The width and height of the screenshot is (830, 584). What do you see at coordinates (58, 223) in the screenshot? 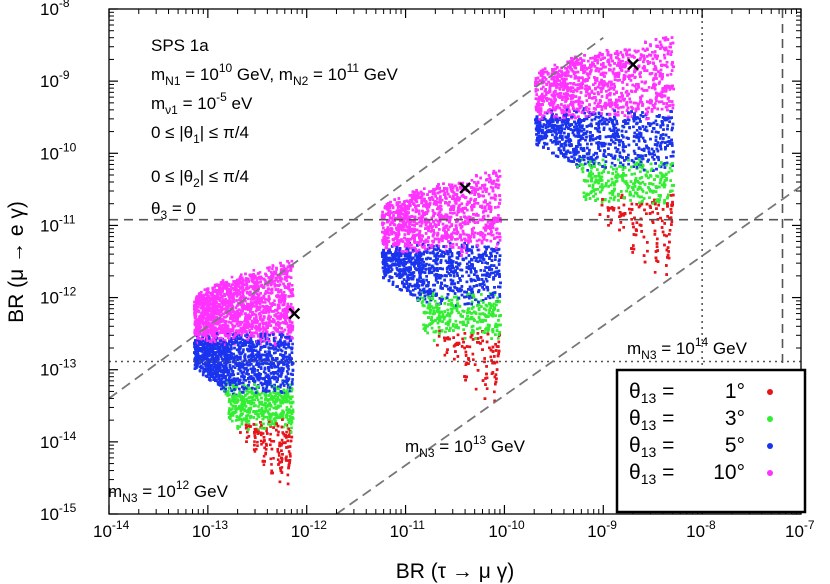
I see `y-tick-label: 10⁻¹¹` at bounding box center [58, 223].